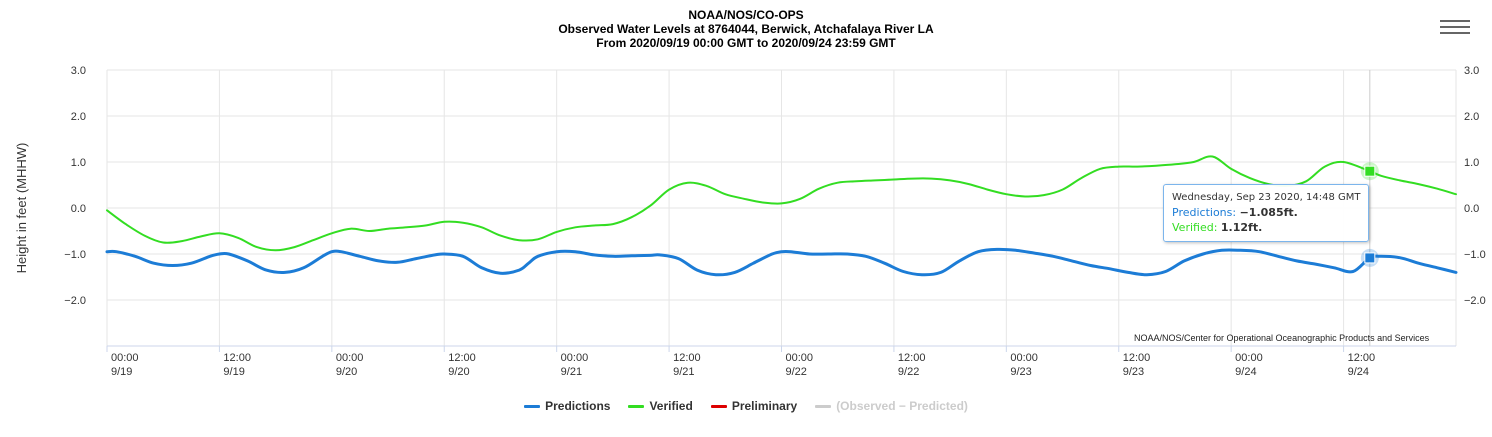 This screenshot has height=437, width=1492. Describe the element at coordinates (75, 301) in the screenshot. I see `y-tick-label-left: −2.0` at that location.